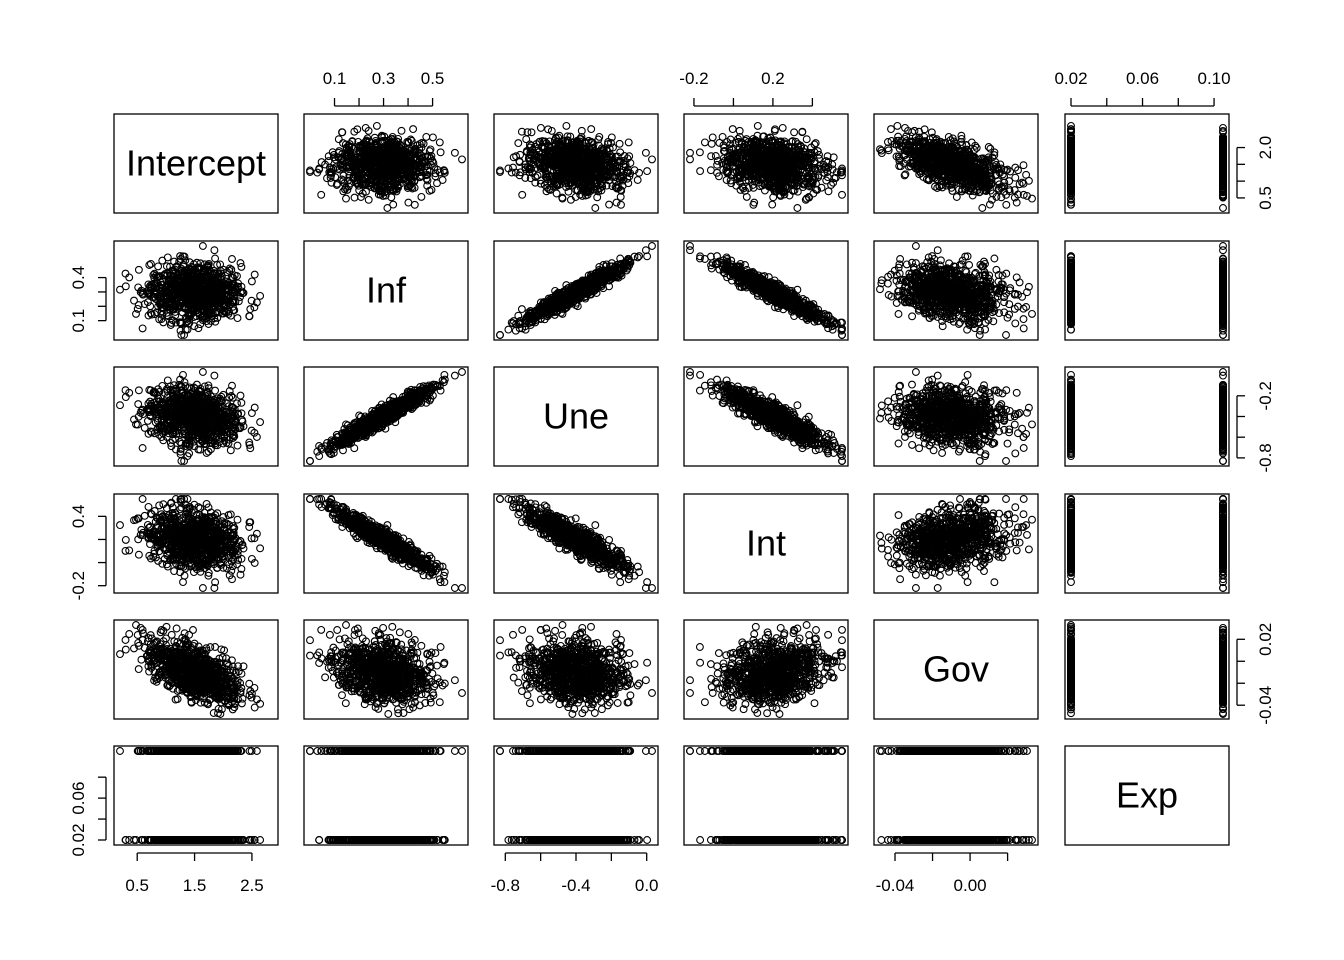  What do you see at coordinates (576, 167) in the screenshot?
I see `scatter-intercept-vs-une` at bounding box center [576, 167].